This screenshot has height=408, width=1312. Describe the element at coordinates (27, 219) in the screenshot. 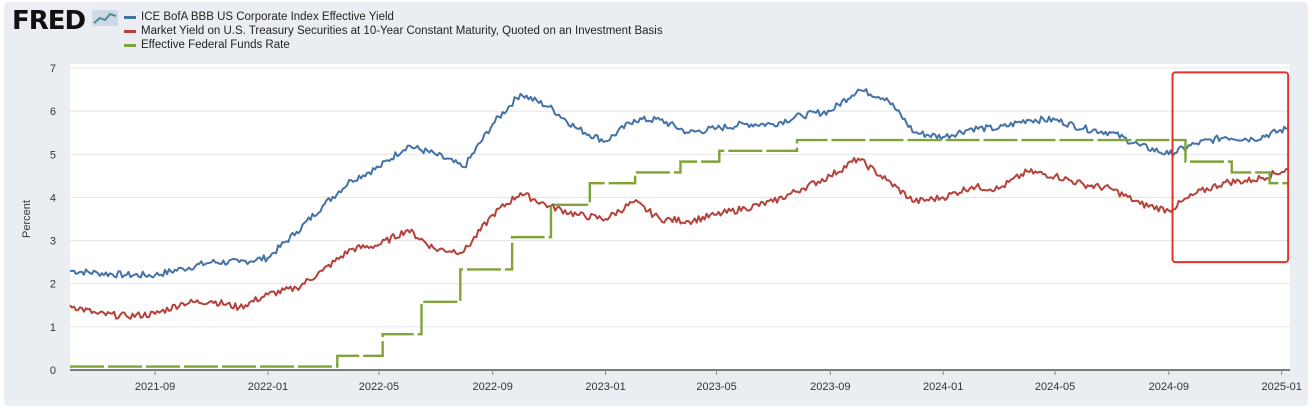

I see `y-axis-label: Percent` at that location.